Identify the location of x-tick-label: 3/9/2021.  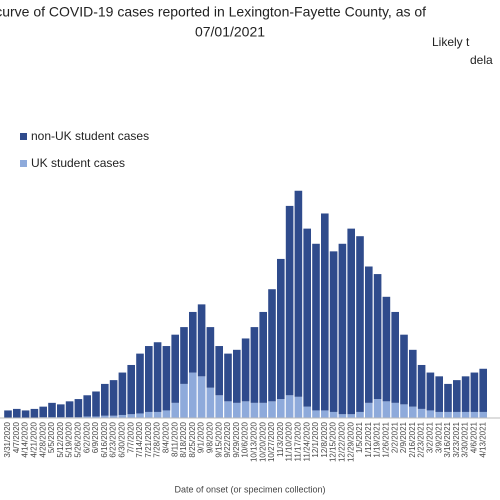
(438, 437).